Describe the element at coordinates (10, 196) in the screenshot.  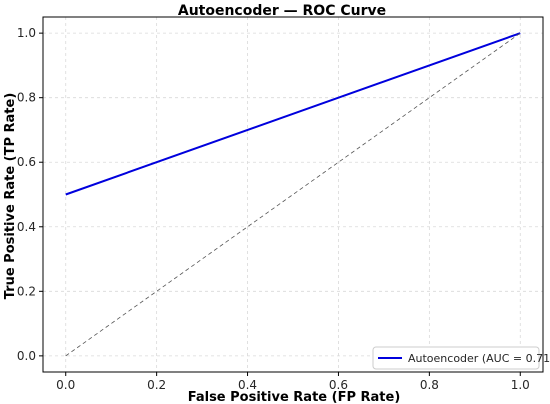
I see `y-axis-label: True Positive Rate (TP Rate)` at that location.